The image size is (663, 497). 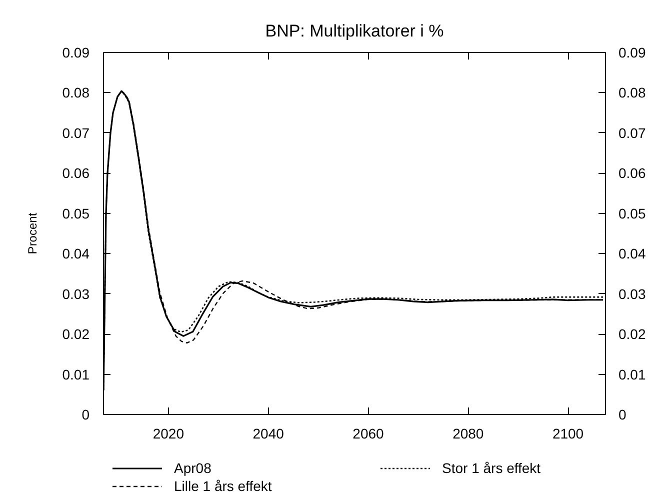 I want to click on x-tick-label: 2040, so click(x=268, y=434).